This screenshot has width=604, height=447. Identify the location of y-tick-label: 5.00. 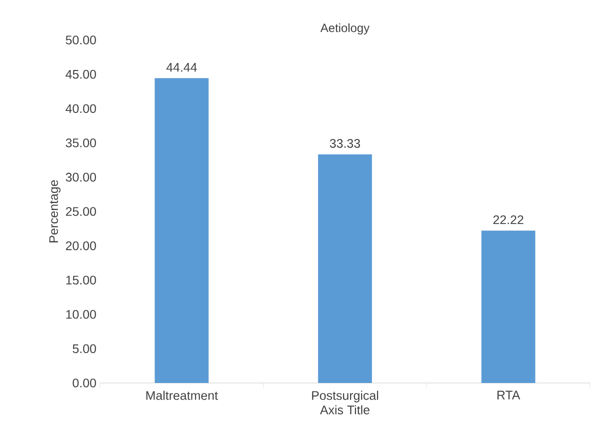
(84, 349).